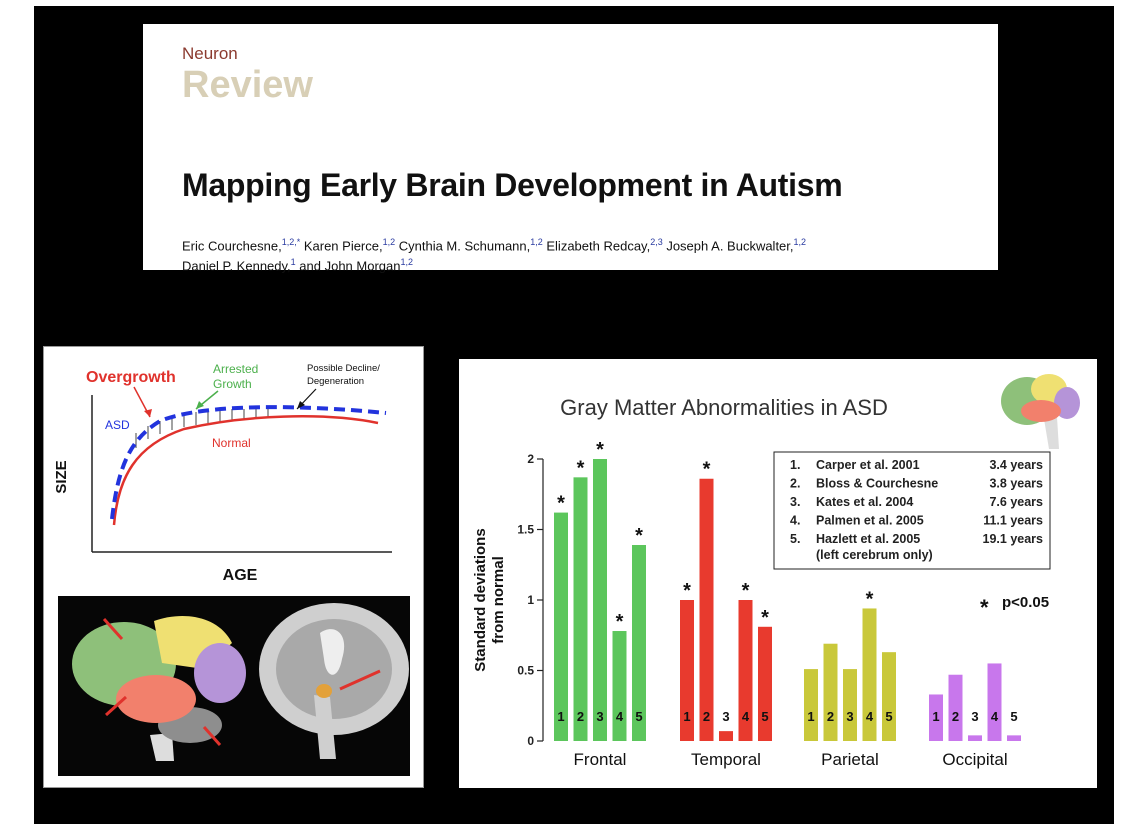 The image size is (1148, 826). I want to click on author-line-2: Daniel P. Kennedy,1 and John Morgan1,2, so click(494, 264).